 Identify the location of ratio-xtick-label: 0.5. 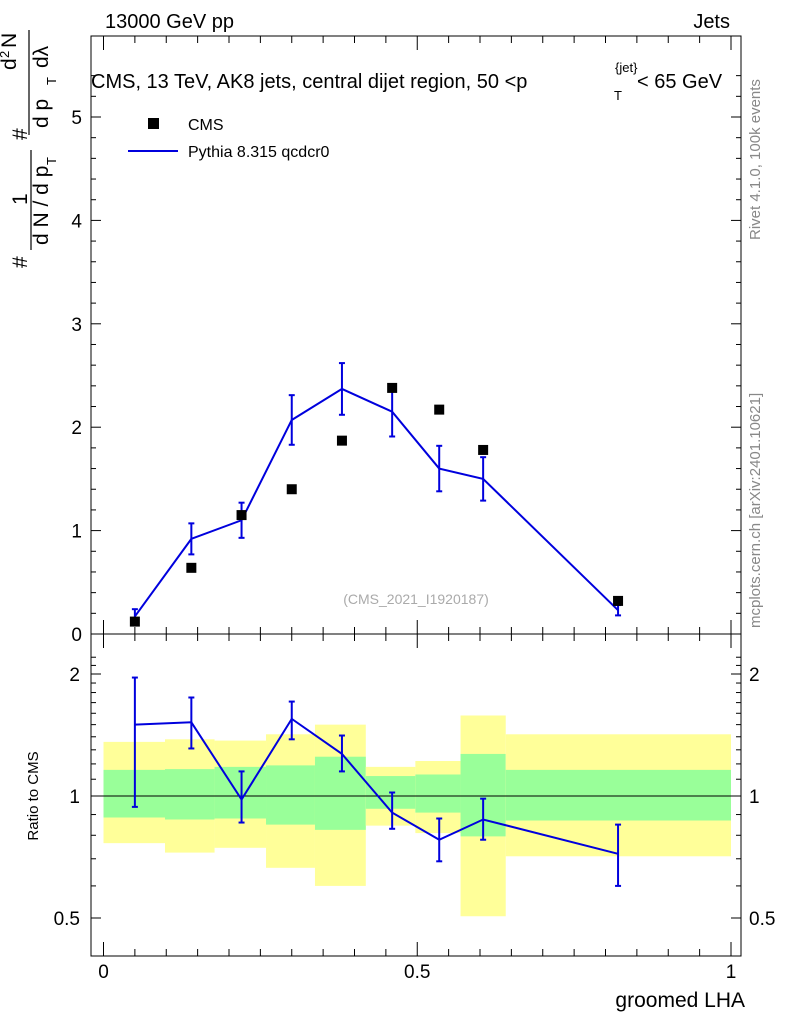
(417, 972).